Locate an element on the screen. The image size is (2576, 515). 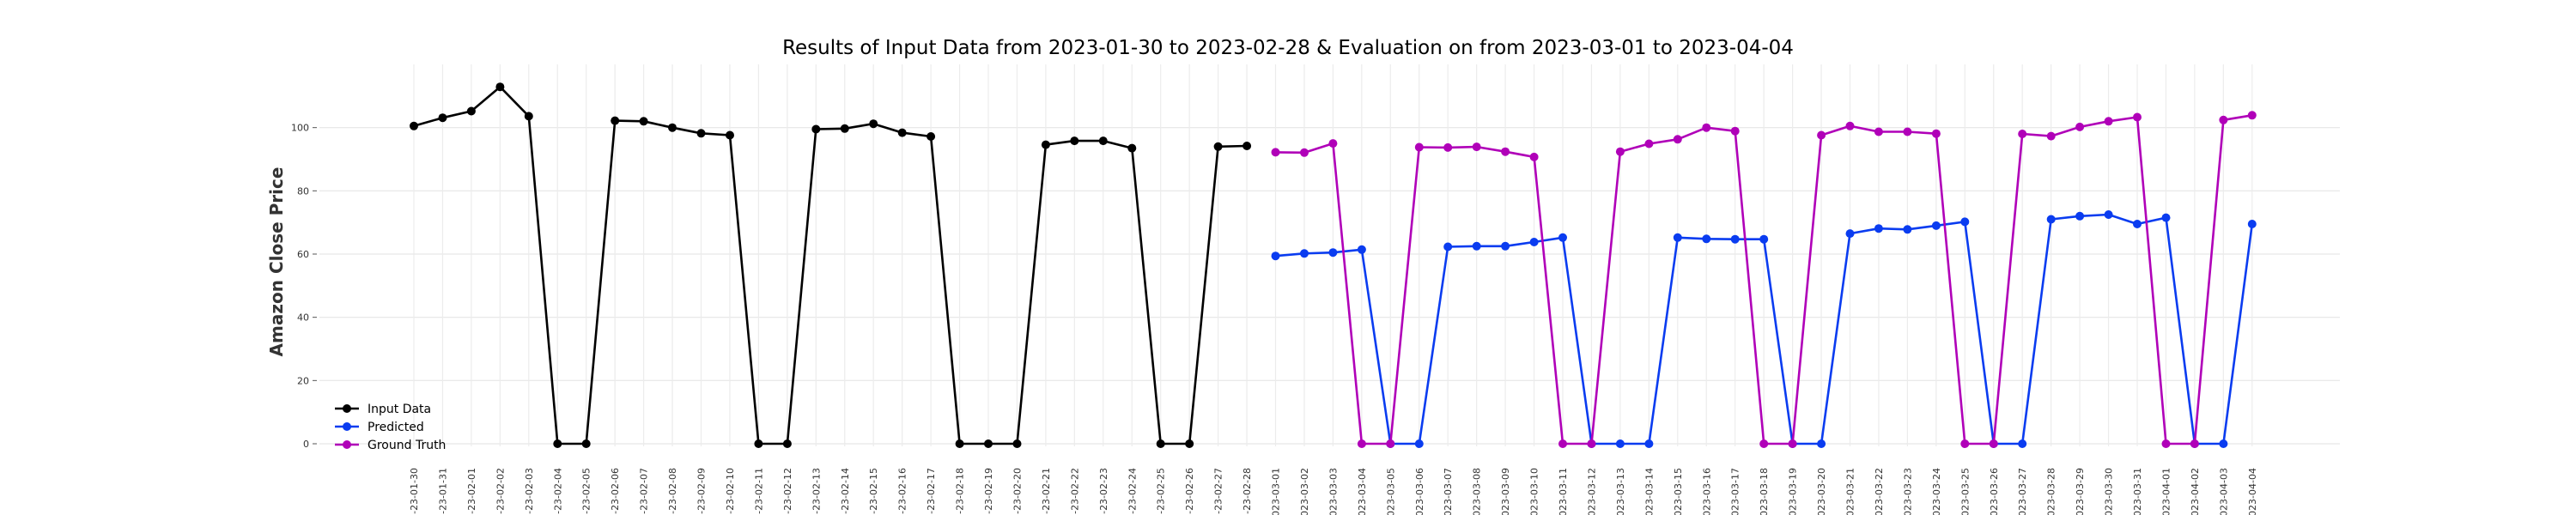
x-tick-label: 2023-03-31 is located at coordinates (2137, 491).